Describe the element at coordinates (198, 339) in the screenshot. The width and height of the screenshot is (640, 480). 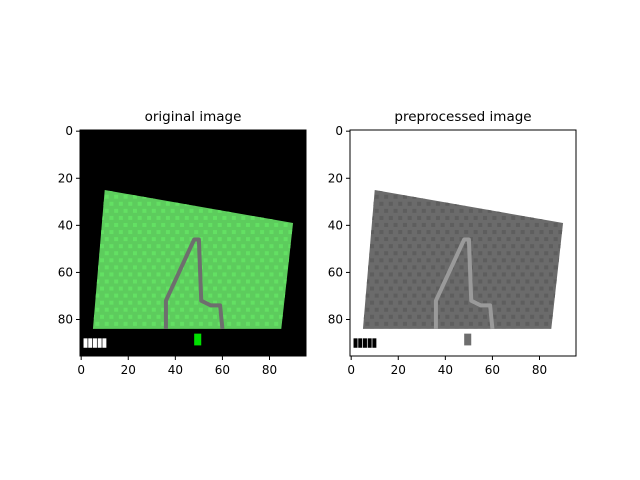
I see `car-marker` at that location.